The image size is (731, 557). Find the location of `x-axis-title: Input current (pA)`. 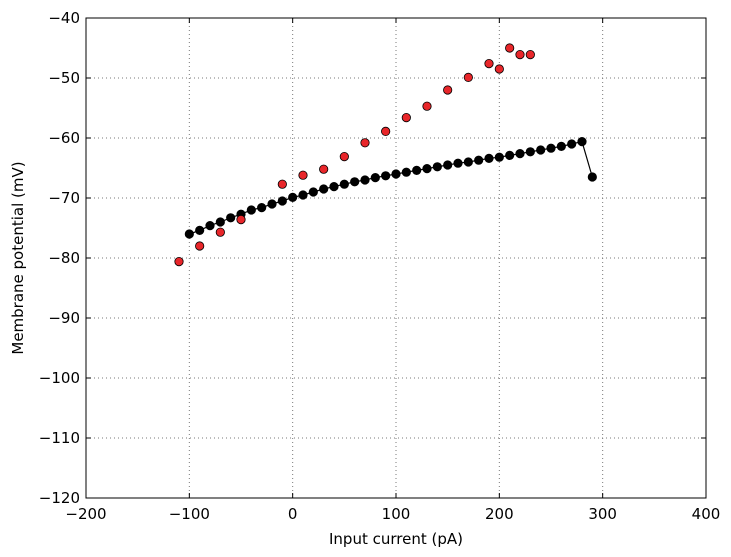

x-axis-title: Input current (pA) is located at coordinates (396, 539).